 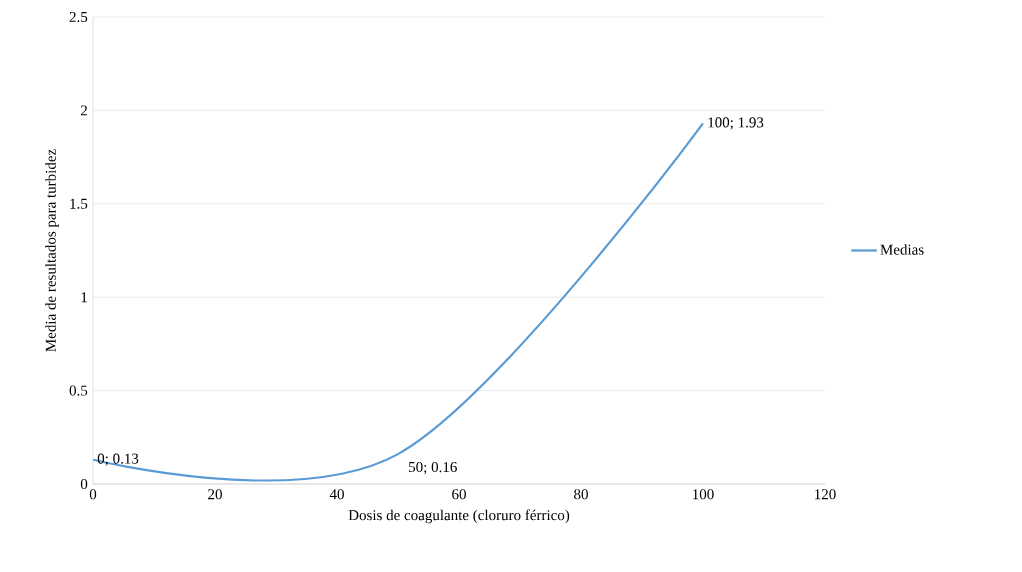 What do you see at coordinates (459, 516) in the screenshot?
I see `x-axis-title: Dosis de coagulante (cloruro férrico)` at bounding box center [459, 516].